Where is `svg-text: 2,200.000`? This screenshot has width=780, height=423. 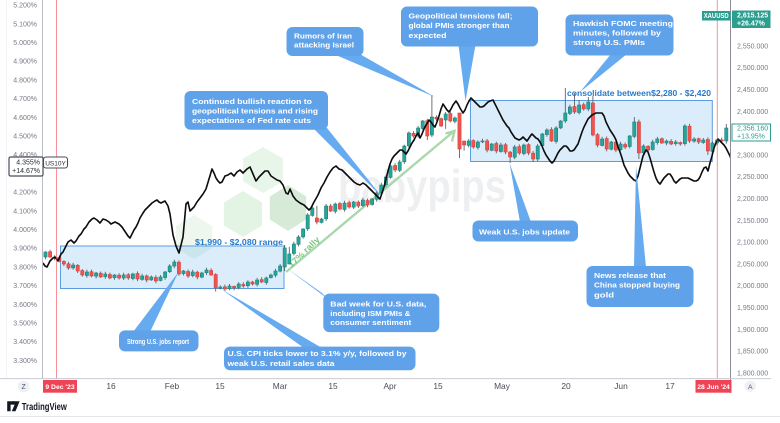
svg-text: 2,200.000 is located at coordinates (752, 199).